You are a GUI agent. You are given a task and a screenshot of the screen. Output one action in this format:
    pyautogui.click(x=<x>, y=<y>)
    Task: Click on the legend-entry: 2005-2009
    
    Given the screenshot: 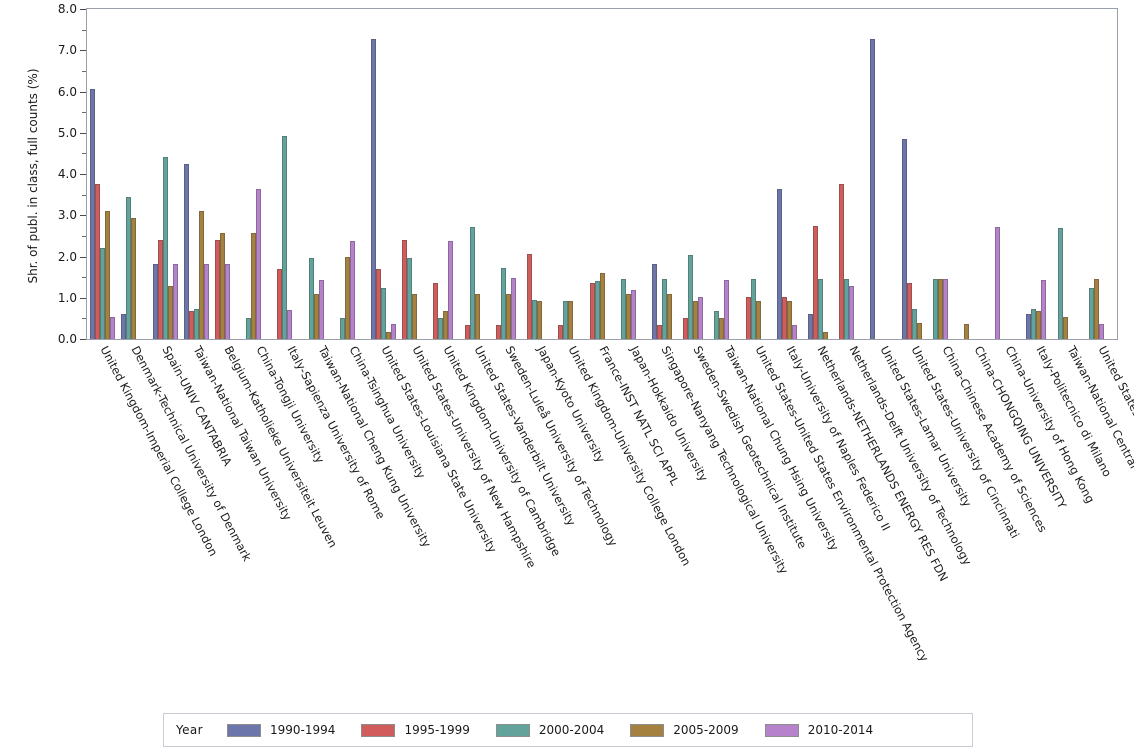 What is the action you would take?
    pyautogui.click(x=684, y=730)
    